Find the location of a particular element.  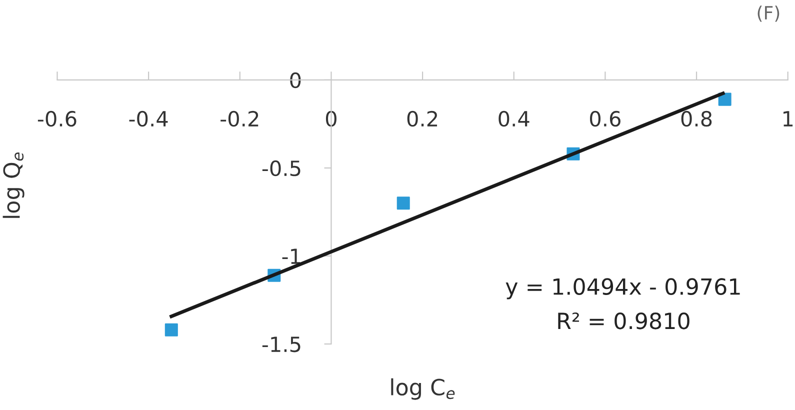

annotation: y = 1.0494x - 0.9761 is located at coordinates (623, 289).